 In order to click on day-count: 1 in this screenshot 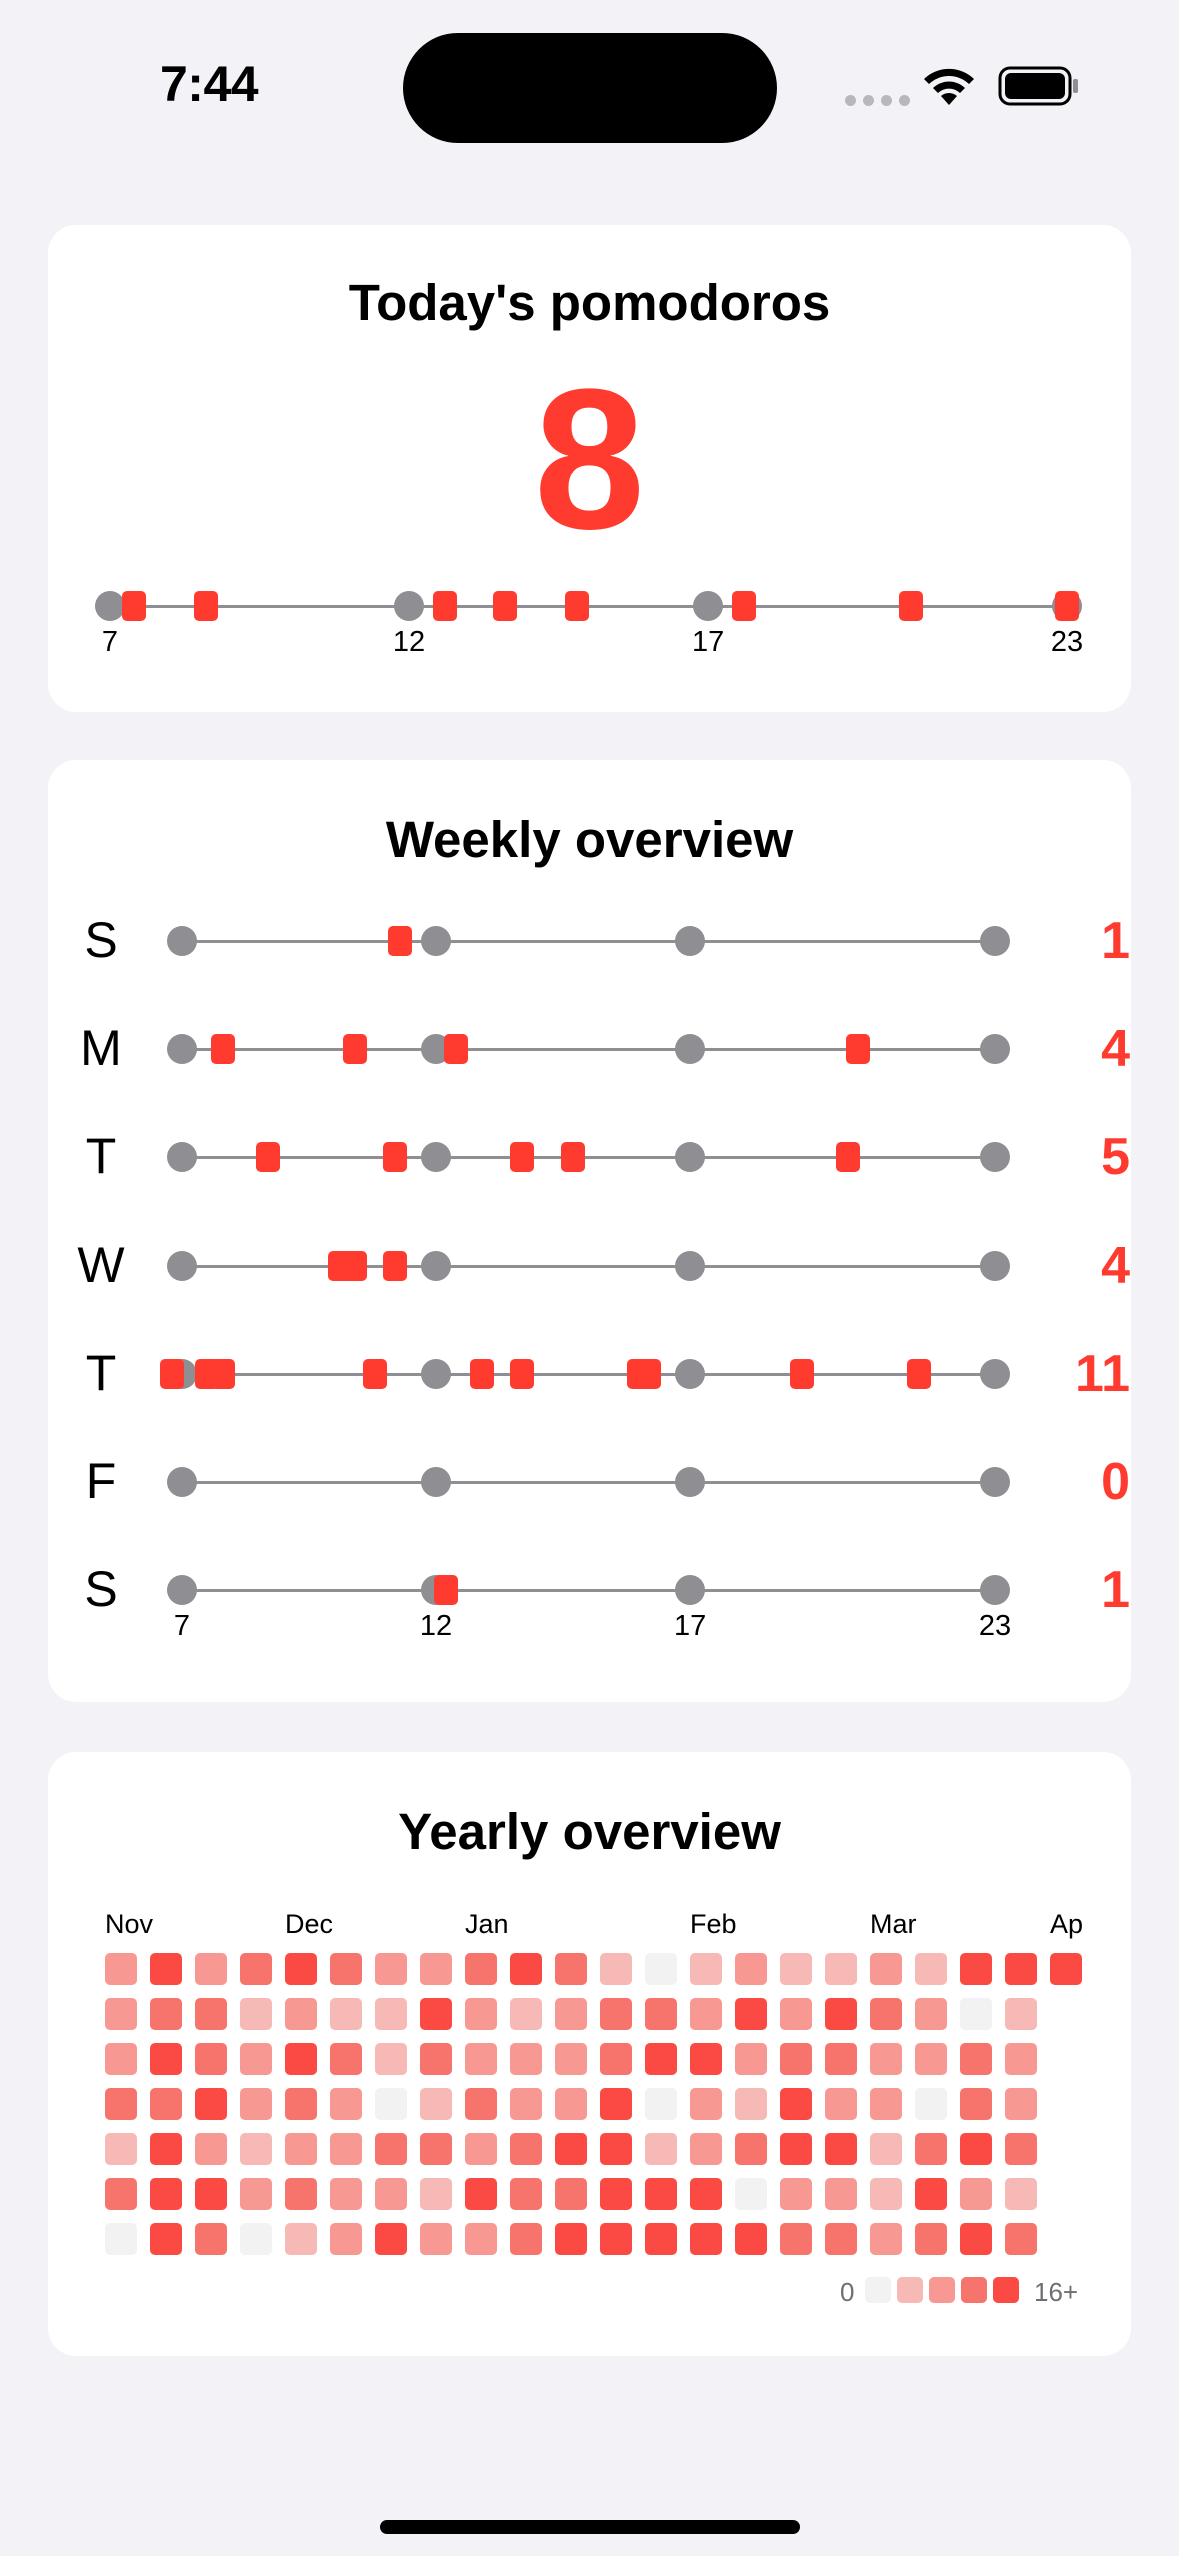, I will do `click(1115, 1590)`.